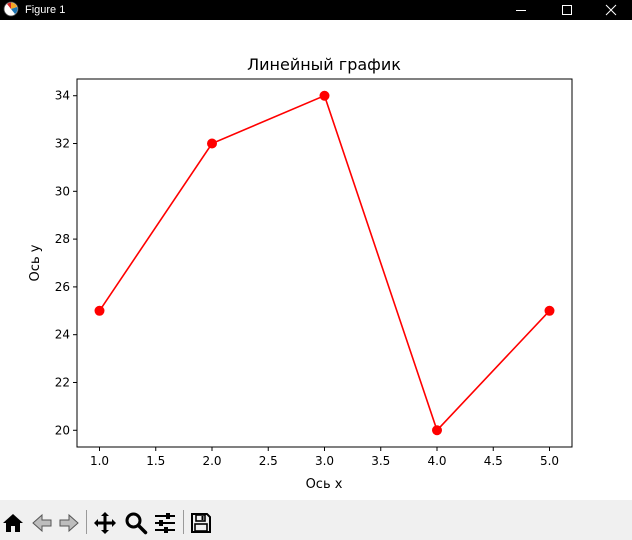  What do you see at coordinates (436, 461) in the screenshot?
I see `x-tick-label: 4.0` at bounding box center [436, 461].